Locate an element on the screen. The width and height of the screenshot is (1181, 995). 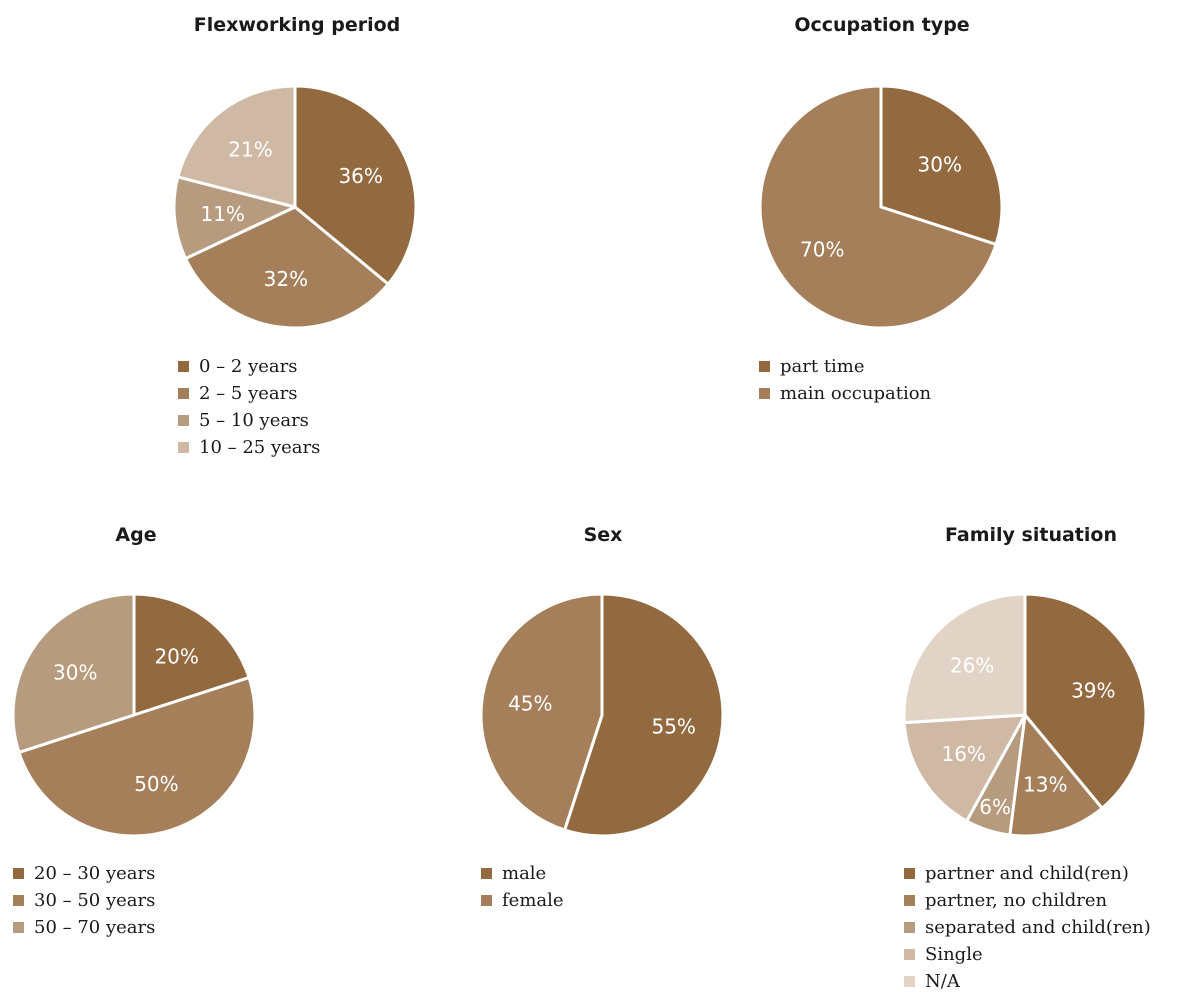
legend-item: 30 – 50 years is located at coordinates (84, 900).